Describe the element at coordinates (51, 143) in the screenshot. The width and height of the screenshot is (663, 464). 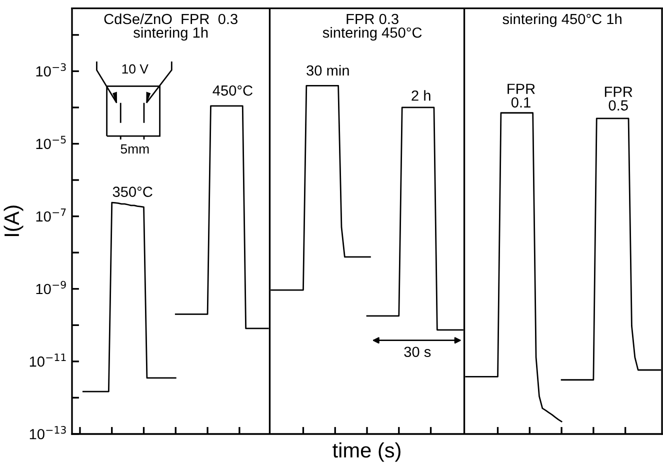
I see `y-tick-label: 10$^{−5}$` at that location.